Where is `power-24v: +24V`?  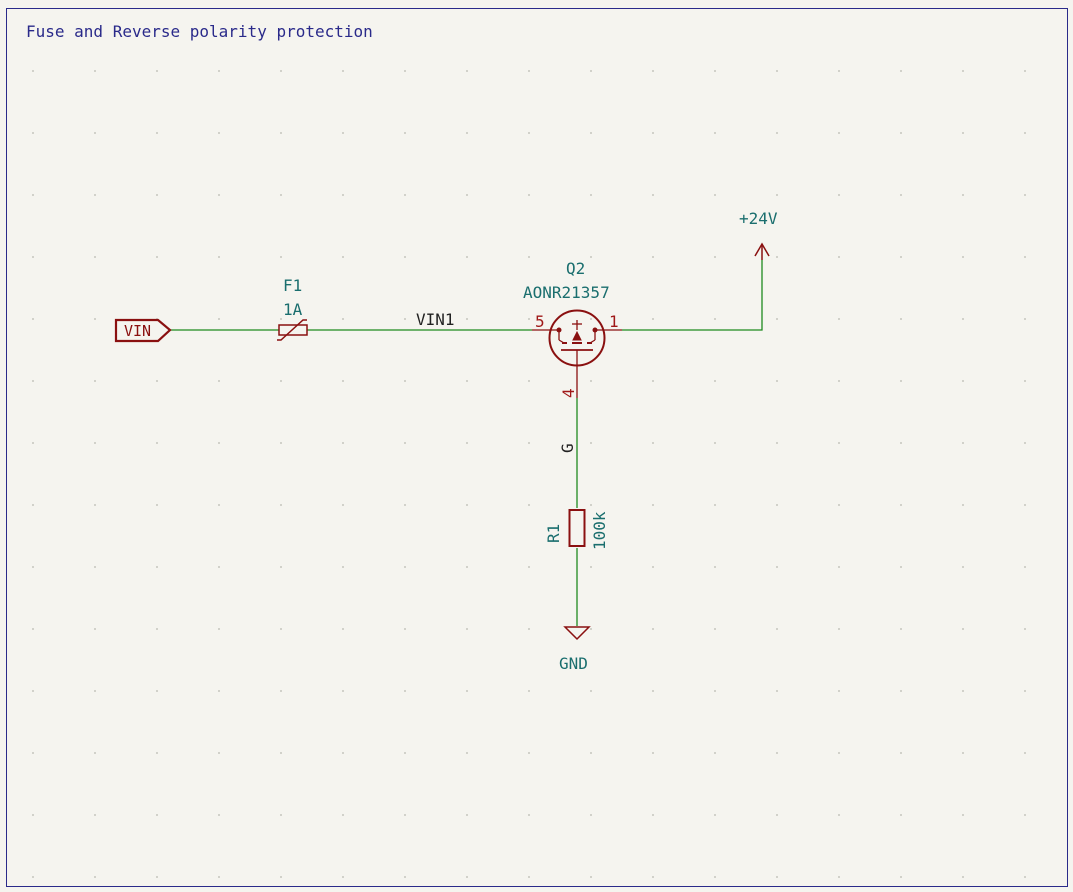 power-24v: +24V is located at coordinates (758, 234).